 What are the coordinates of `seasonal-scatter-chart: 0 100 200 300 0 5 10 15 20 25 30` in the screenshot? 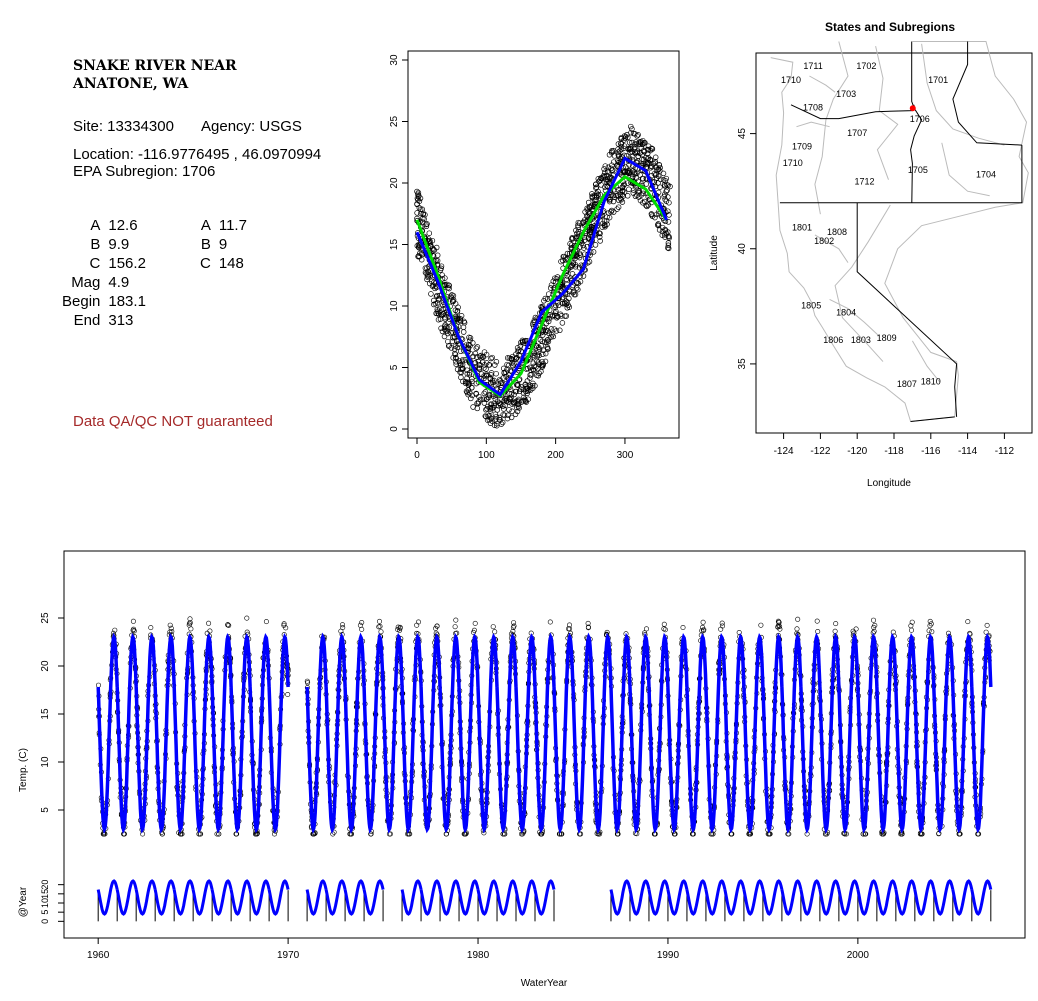 It's located at (534, 255).